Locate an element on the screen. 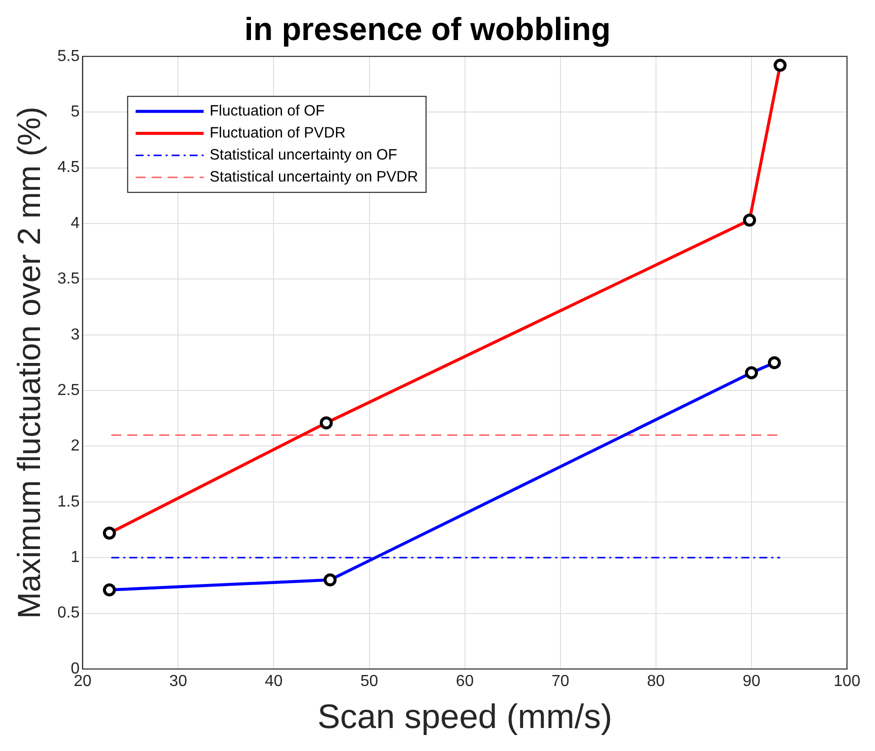 The height and width of the screenshot is (751, 875). x-tick-label: 90 is located at coordinates (751, 681).